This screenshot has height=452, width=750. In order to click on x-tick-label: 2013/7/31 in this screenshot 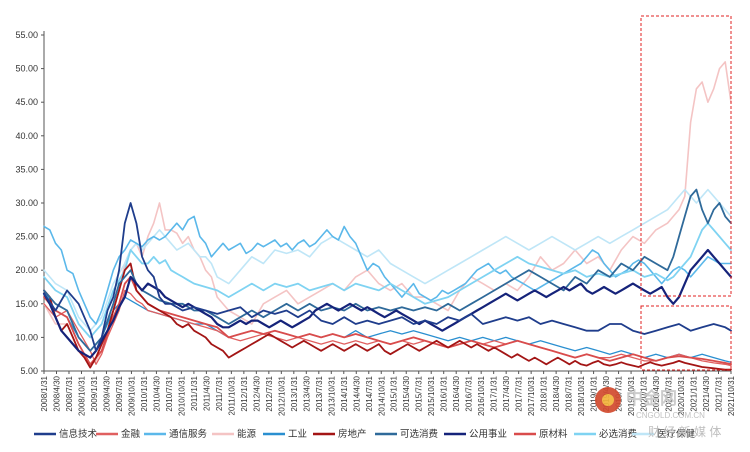, I will do `click(319, 393)`.